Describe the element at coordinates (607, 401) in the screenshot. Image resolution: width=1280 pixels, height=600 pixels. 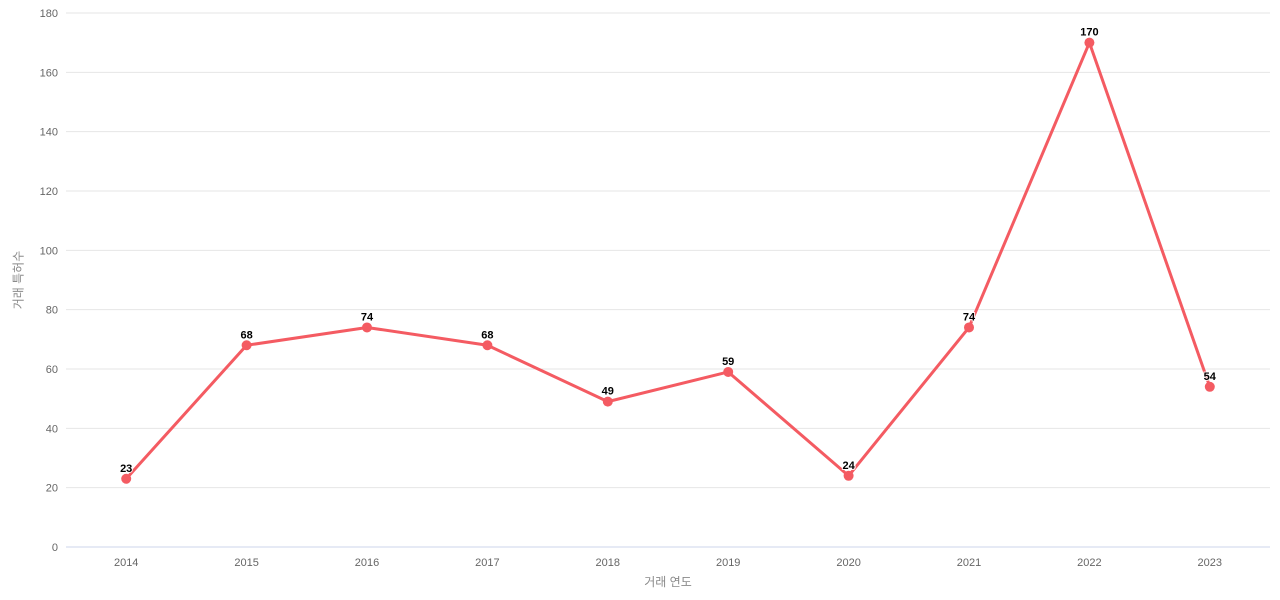
I see `data-point-2018` at that location.